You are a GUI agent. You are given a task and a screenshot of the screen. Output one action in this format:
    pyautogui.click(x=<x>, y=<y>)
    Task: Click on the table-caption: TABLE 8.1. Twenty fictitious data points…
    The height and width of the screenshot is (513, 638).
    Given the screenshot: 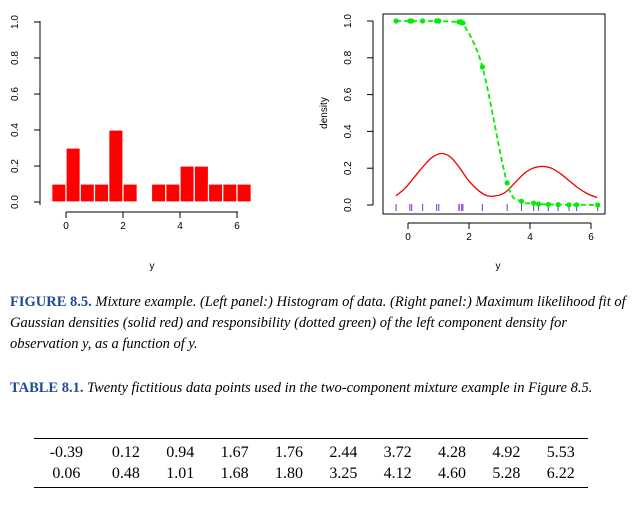 What is the action you would take?
    pyautogui.click(x=321, y=388)
    